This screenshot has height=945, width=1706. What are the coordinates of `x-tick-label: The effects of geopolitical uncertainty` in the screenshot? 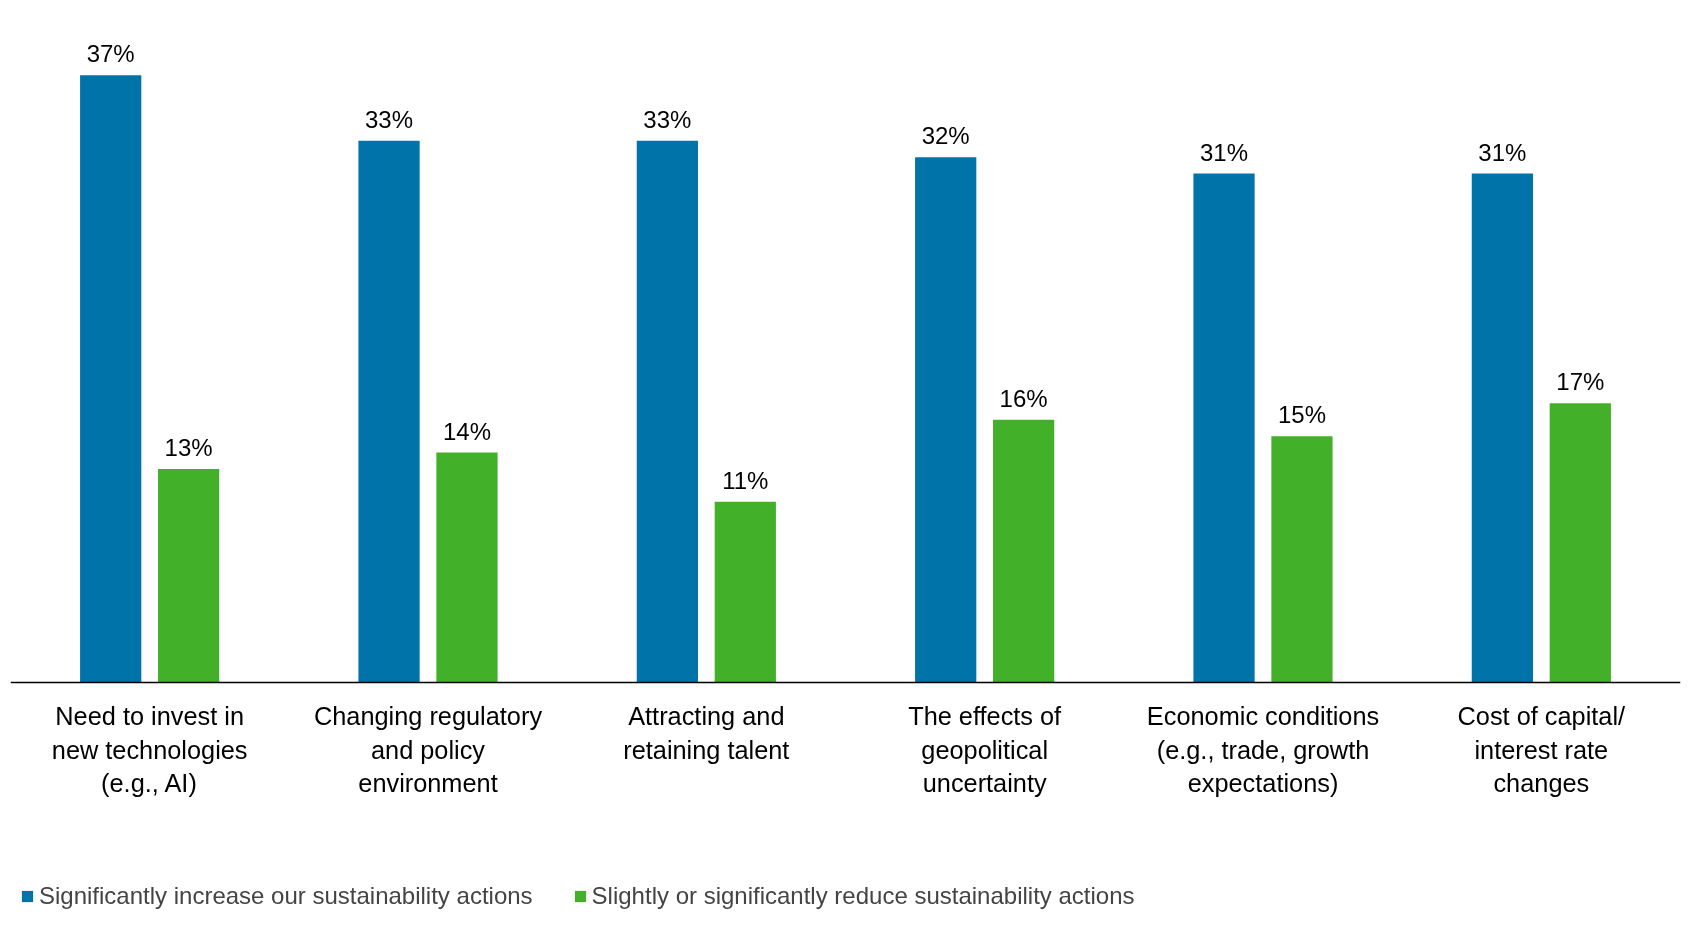 It's located at (985, 750).